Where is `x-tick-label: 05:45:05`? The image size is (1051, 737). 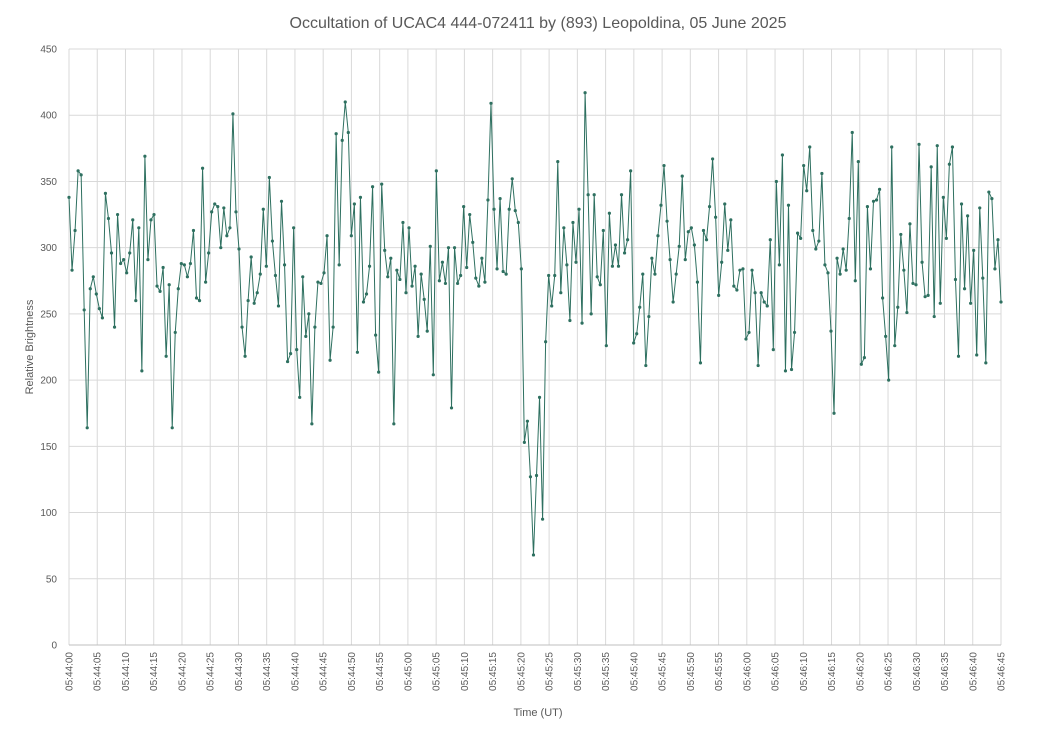
x-tick-label: 05:45:05 is located at coordinates (437, 671).